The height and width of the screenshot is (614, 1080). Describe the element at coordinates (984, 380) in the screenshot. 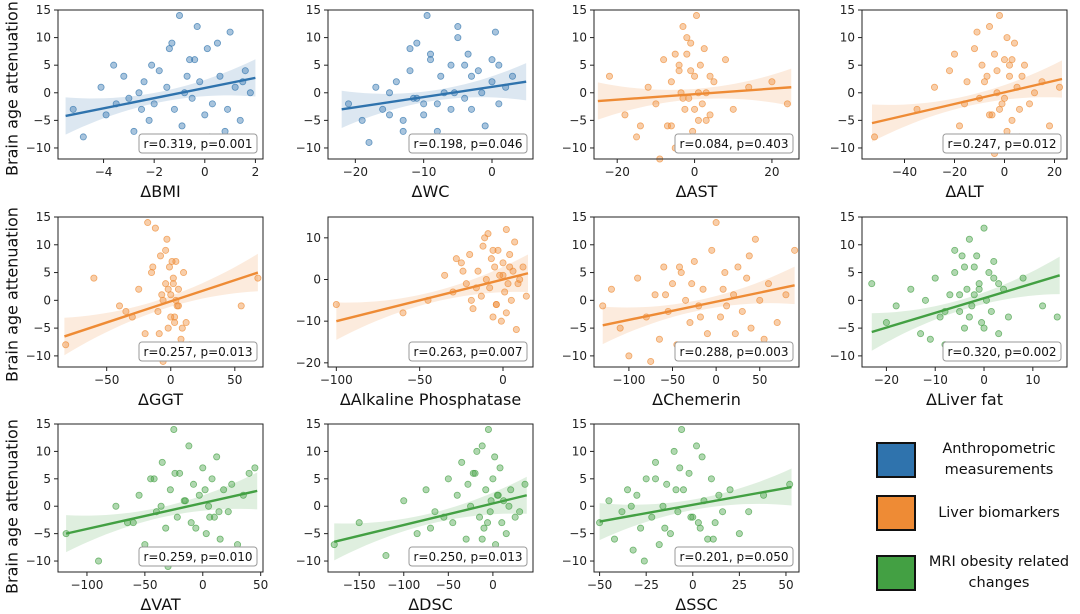

I see `x-tick-label: 0` at that location.